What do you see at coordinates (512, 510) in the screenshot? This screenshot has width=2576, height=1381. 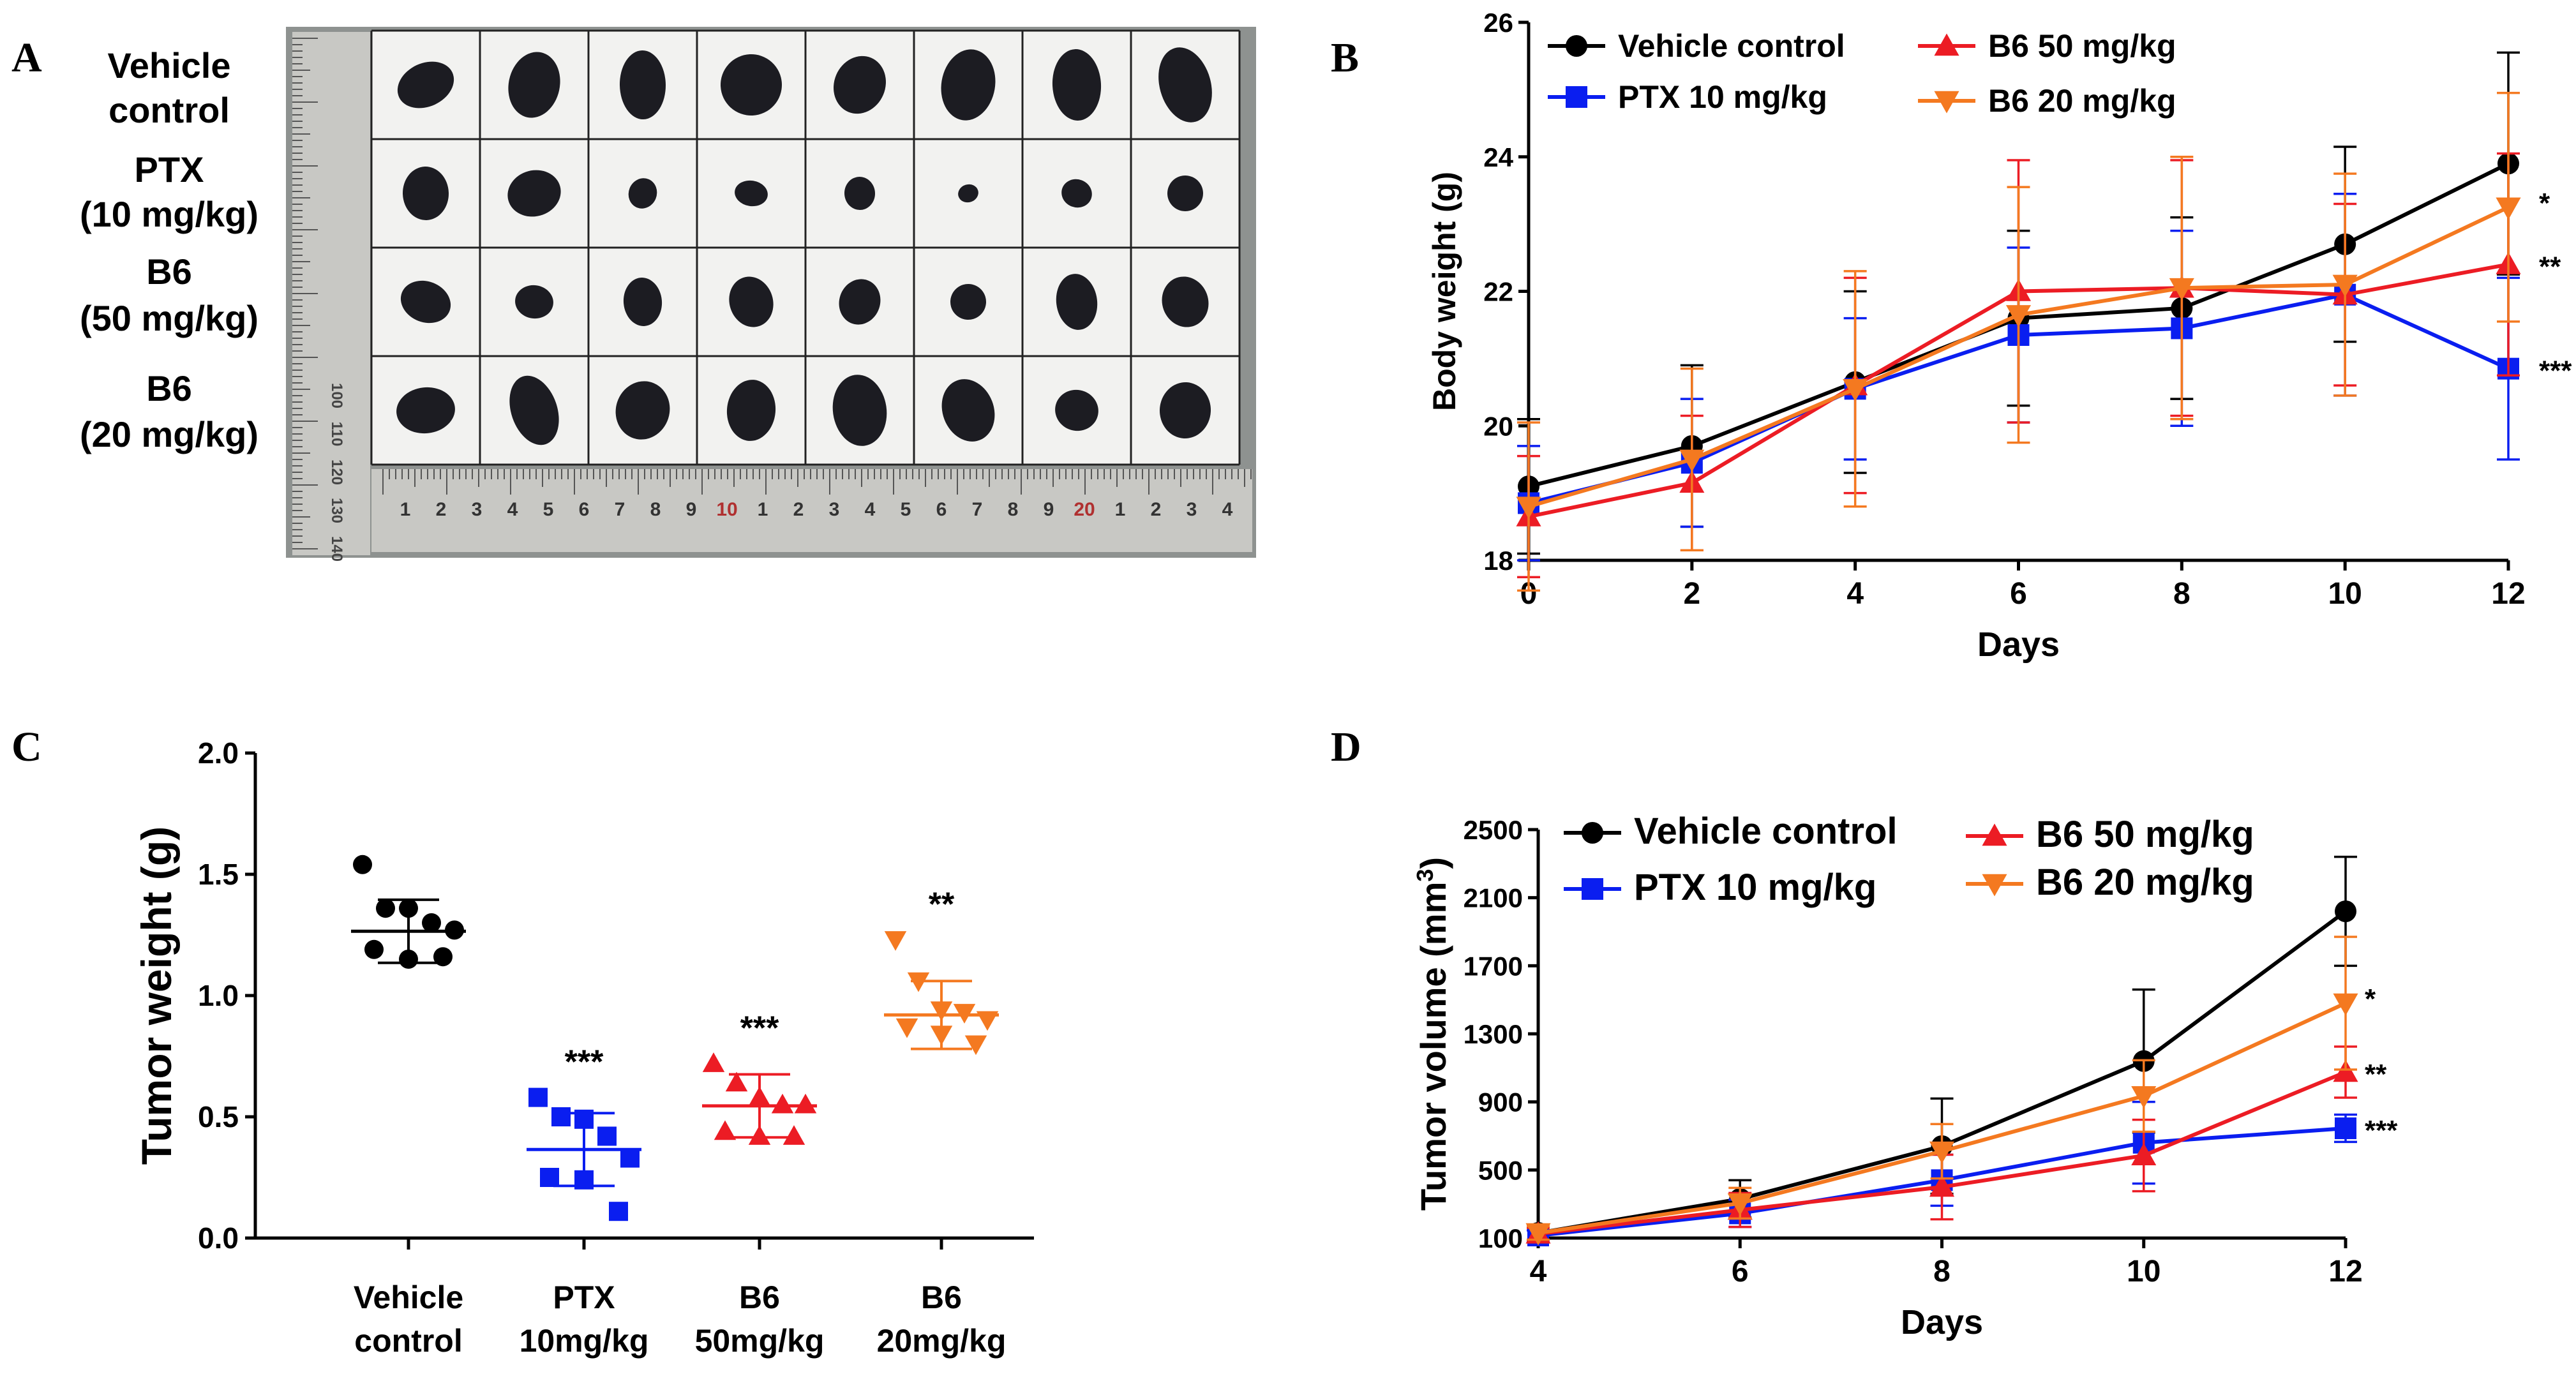 I see `ruler-number: 4` at bounding box center [512, 510].